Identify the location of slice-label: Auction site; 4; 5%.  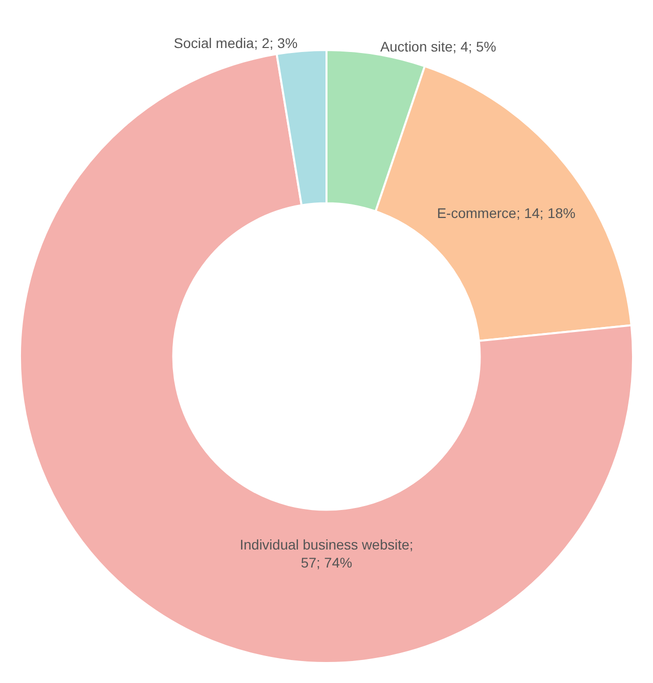
(438, 46).